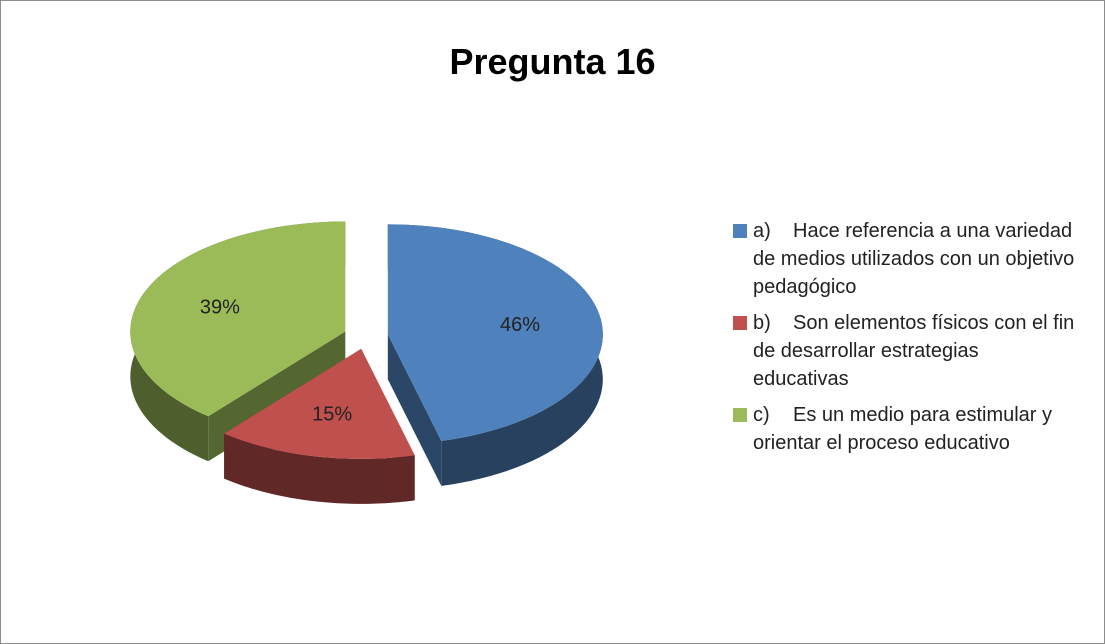 The height and width of the screenshot is (644, 1105). I want to click on data-label: 15%, so click(332, 415).